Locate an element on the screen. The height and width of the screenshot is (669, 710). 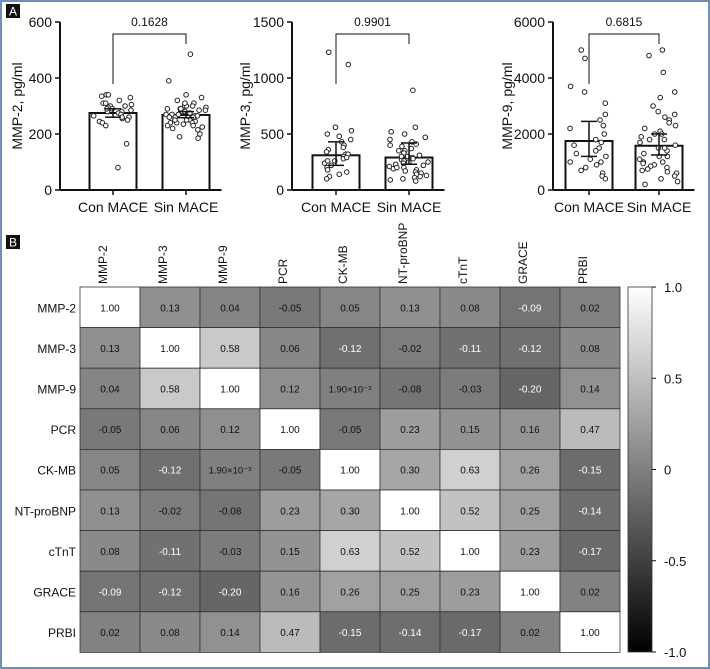
cell-value: -0.03 is located at coordinates (230, 552).